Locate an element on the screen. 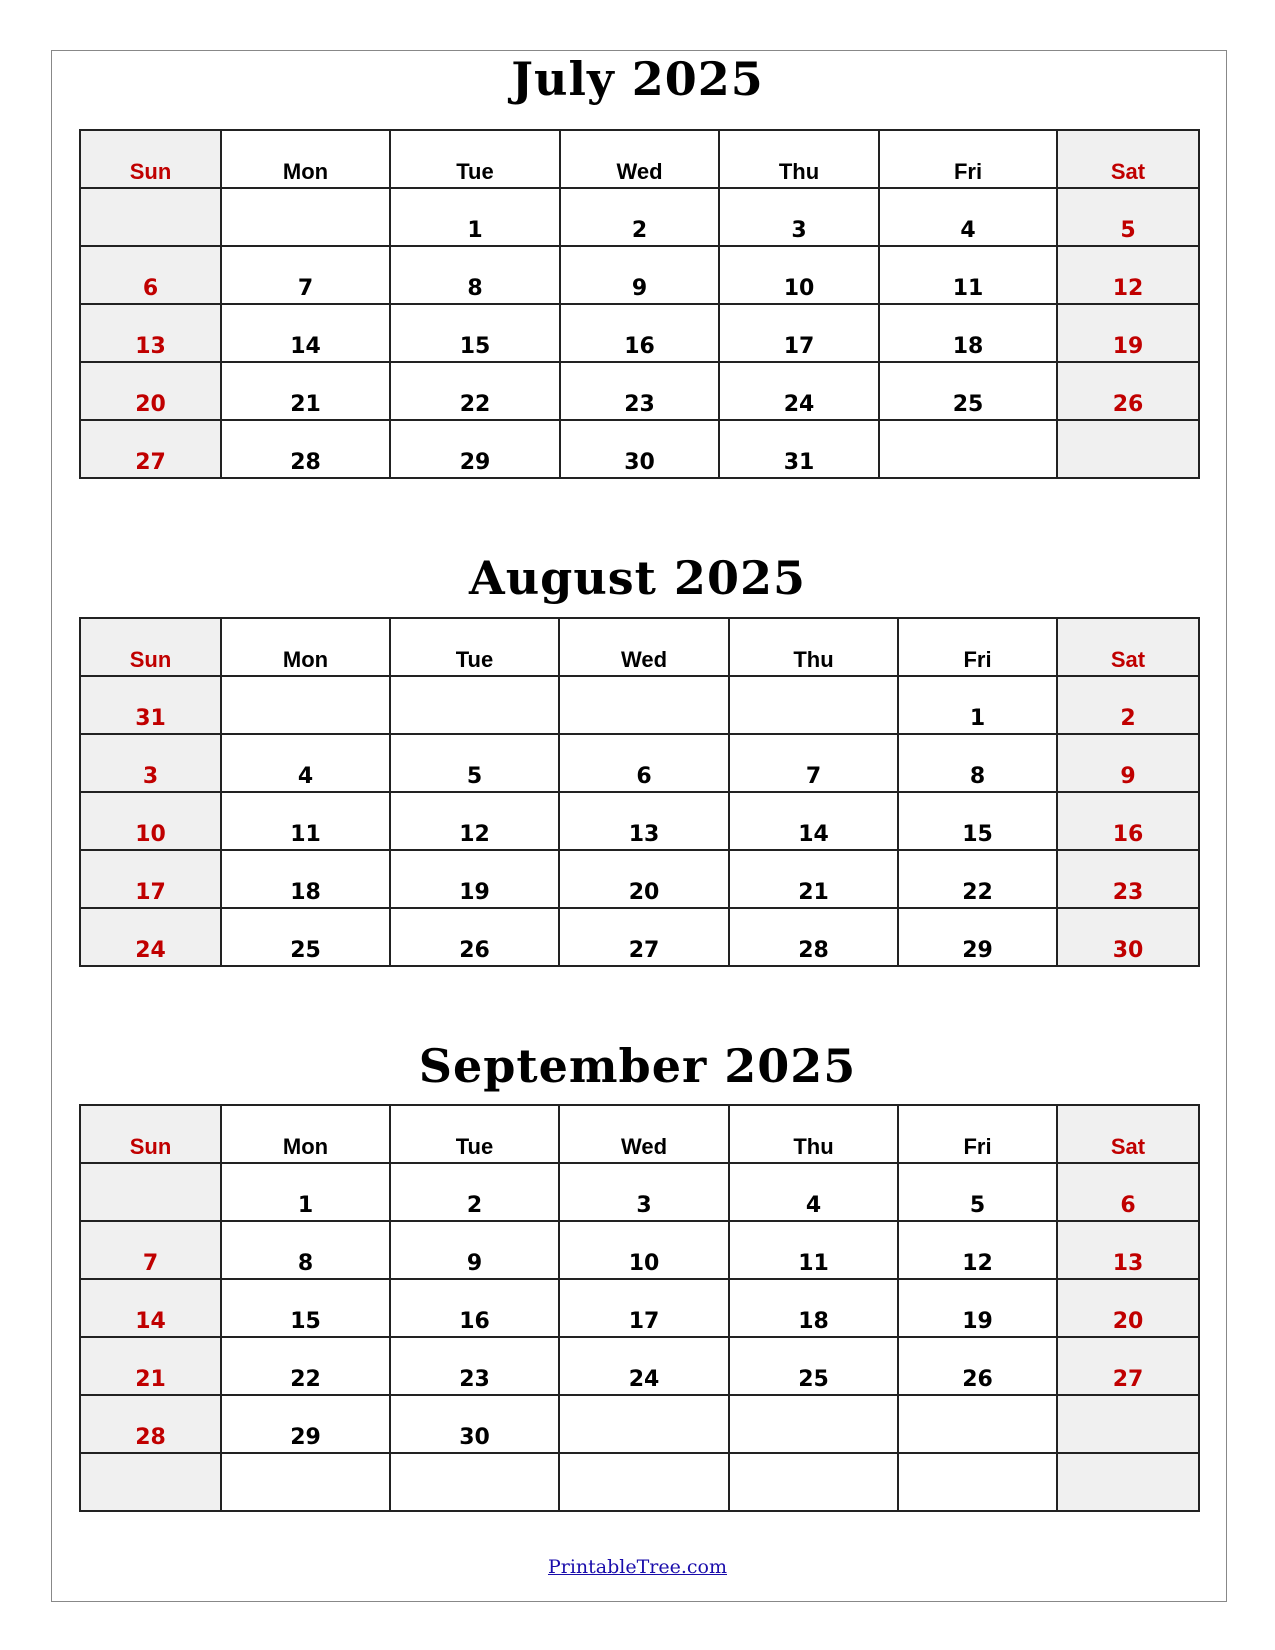 This screenshot has width=1275, height=1650. week-row: 31 1 2 is located at coordinates (639, 705).